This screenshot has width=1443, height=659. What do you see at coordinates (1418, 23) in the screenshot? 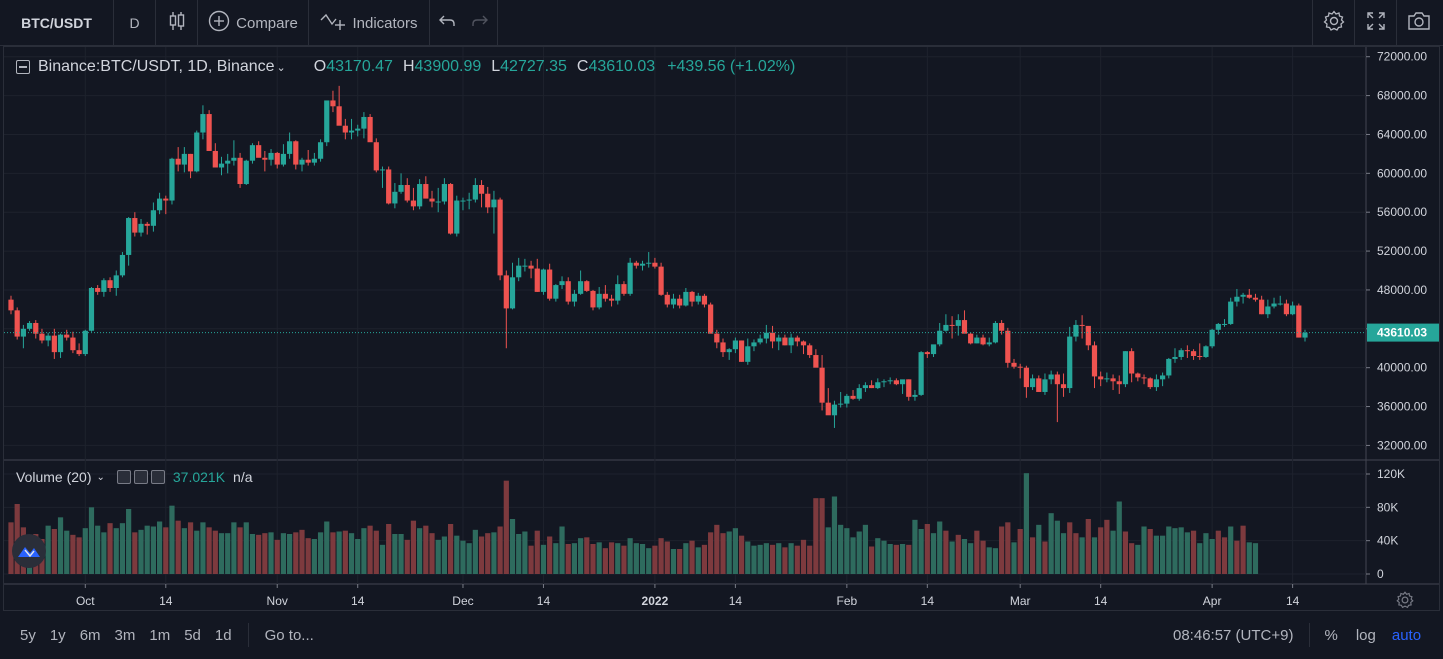
I see `snapshot-button` at bounding box center [1418, 23].